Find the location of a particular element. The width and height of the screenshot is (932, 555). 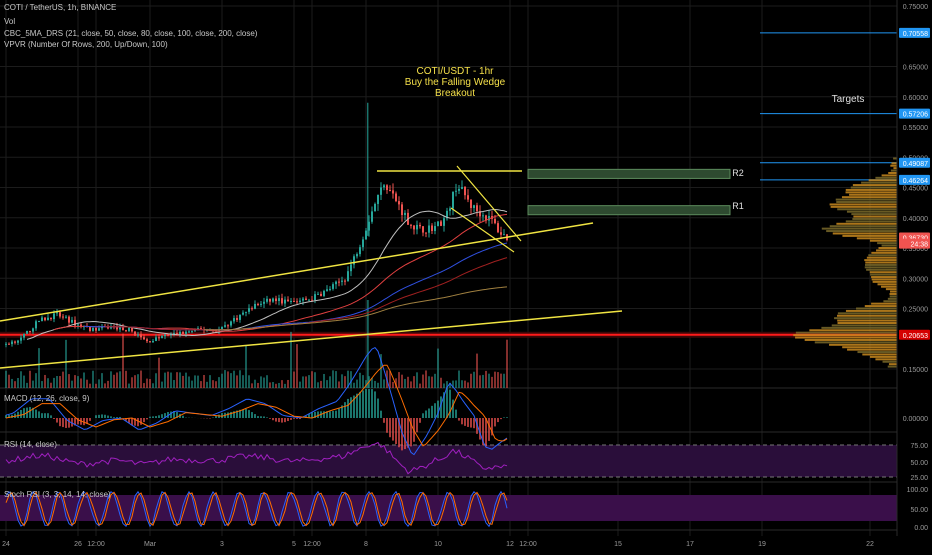

r2-zone is located at coordinates (629, 173).